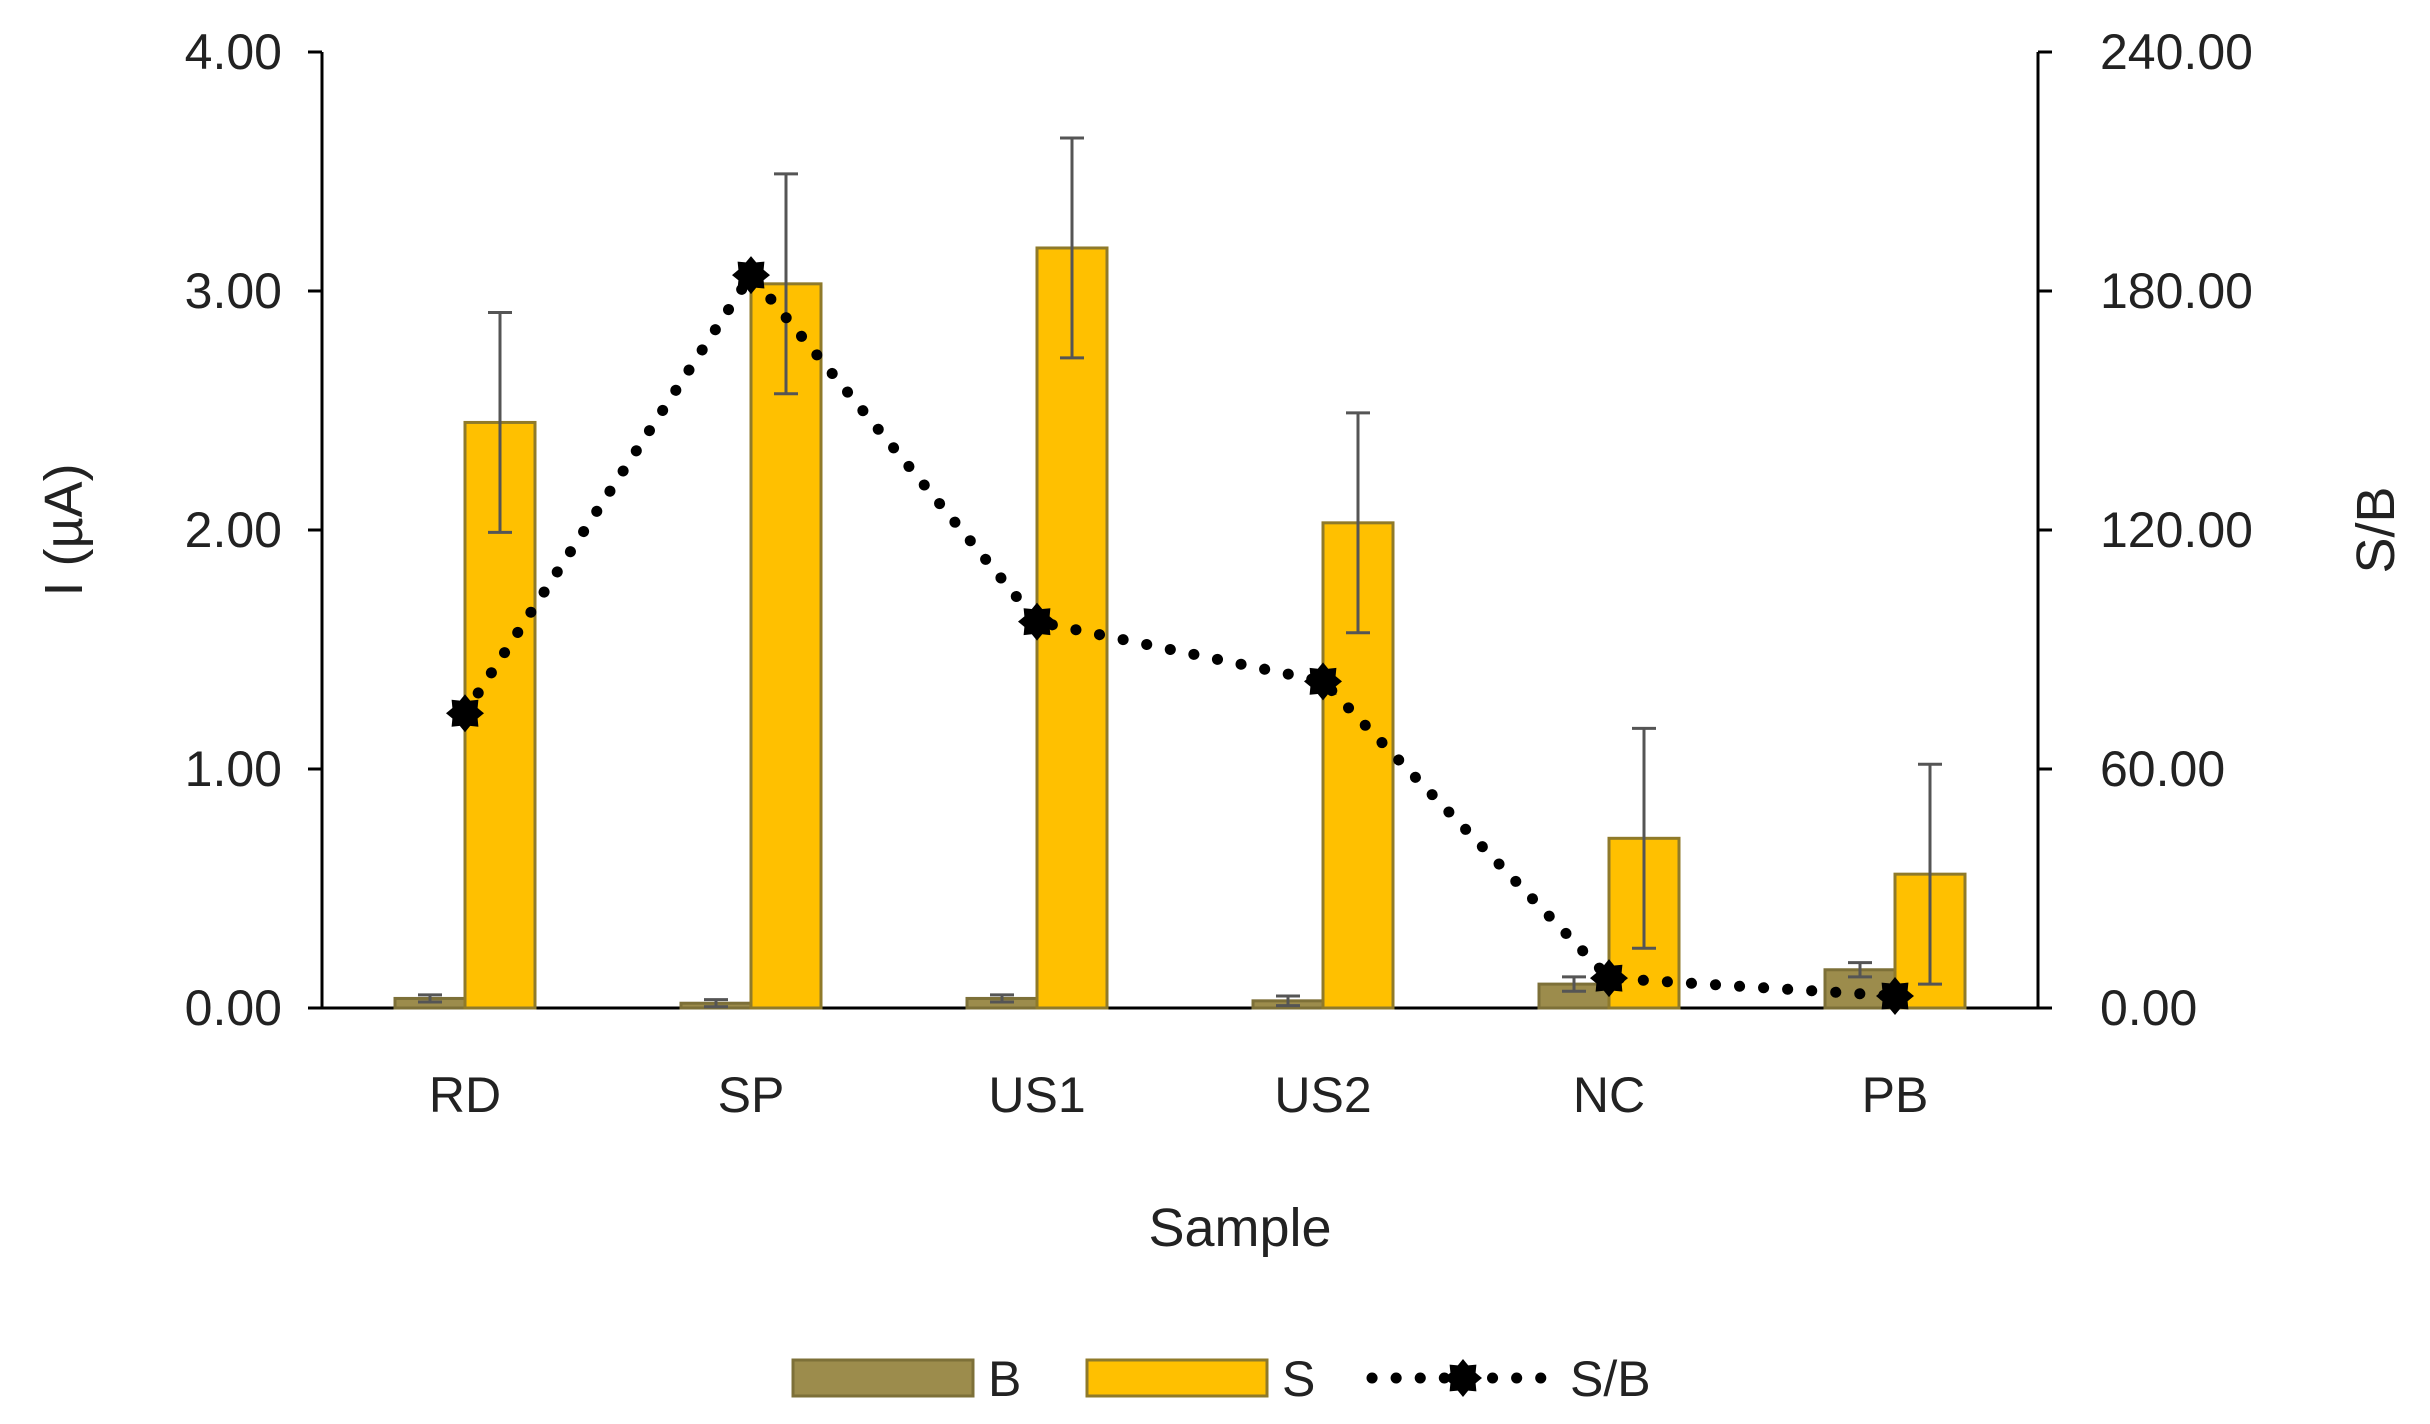  I want to click on legend-swatch-b, so click(883, 1378).